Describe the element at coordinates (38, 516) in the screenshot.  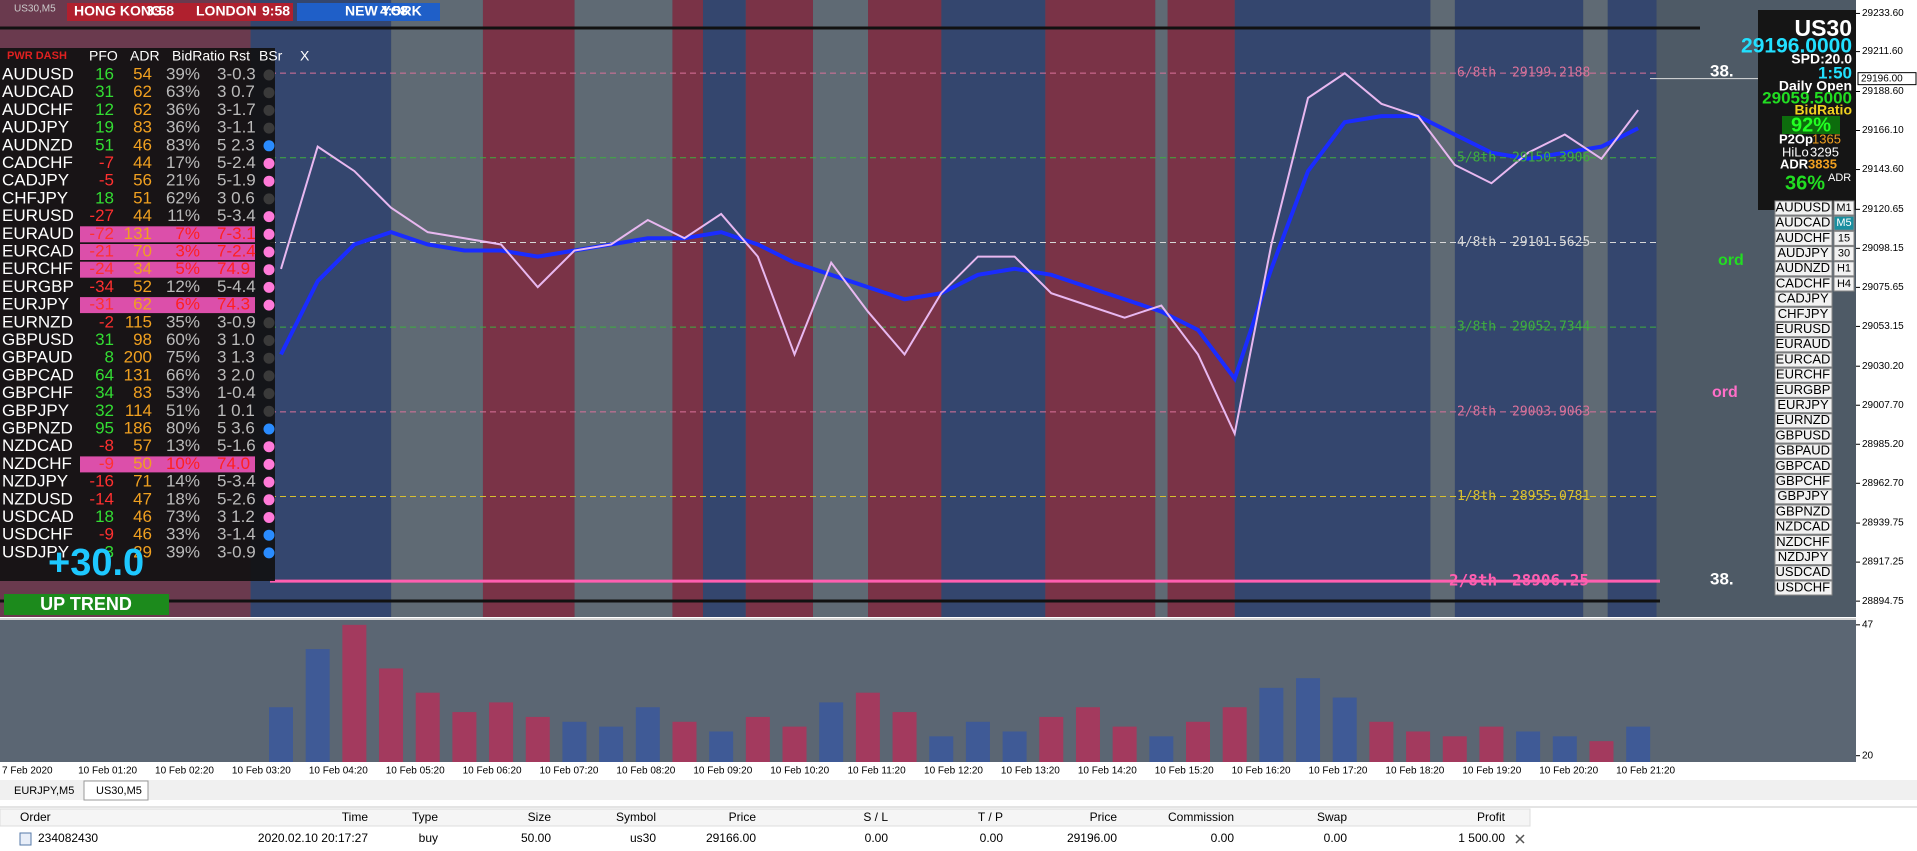
I see `pair-name: USDCAD` at that location.